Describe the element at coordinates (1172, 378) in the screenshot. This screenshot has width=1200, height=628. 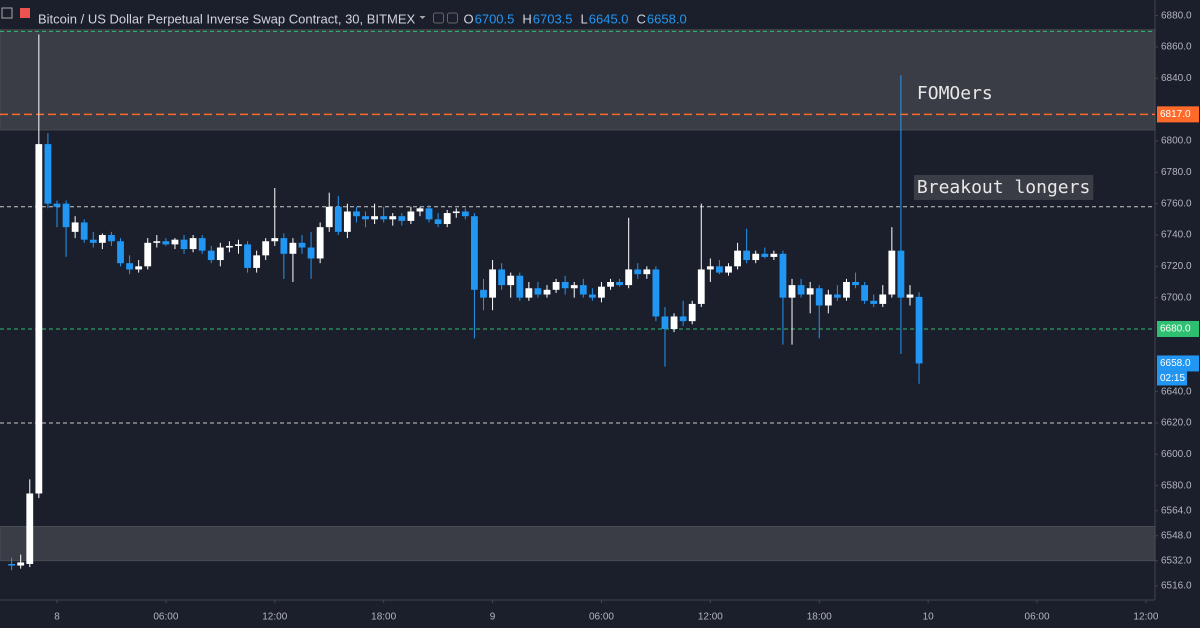
I see `countdown-bg` at that location.